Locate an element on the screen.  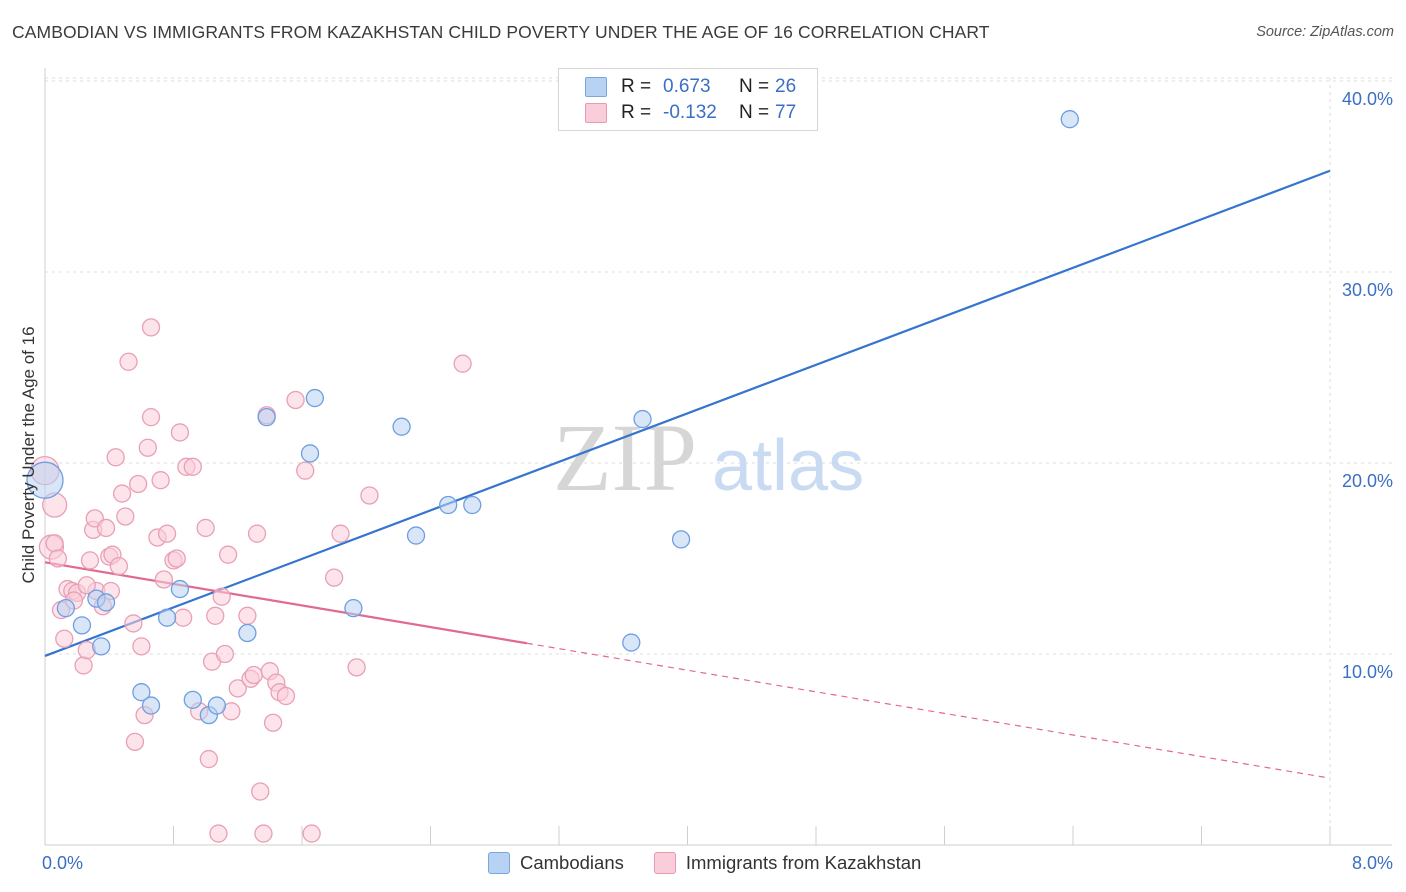
legend-n-value: 77 is located at coordinates (786, 112).